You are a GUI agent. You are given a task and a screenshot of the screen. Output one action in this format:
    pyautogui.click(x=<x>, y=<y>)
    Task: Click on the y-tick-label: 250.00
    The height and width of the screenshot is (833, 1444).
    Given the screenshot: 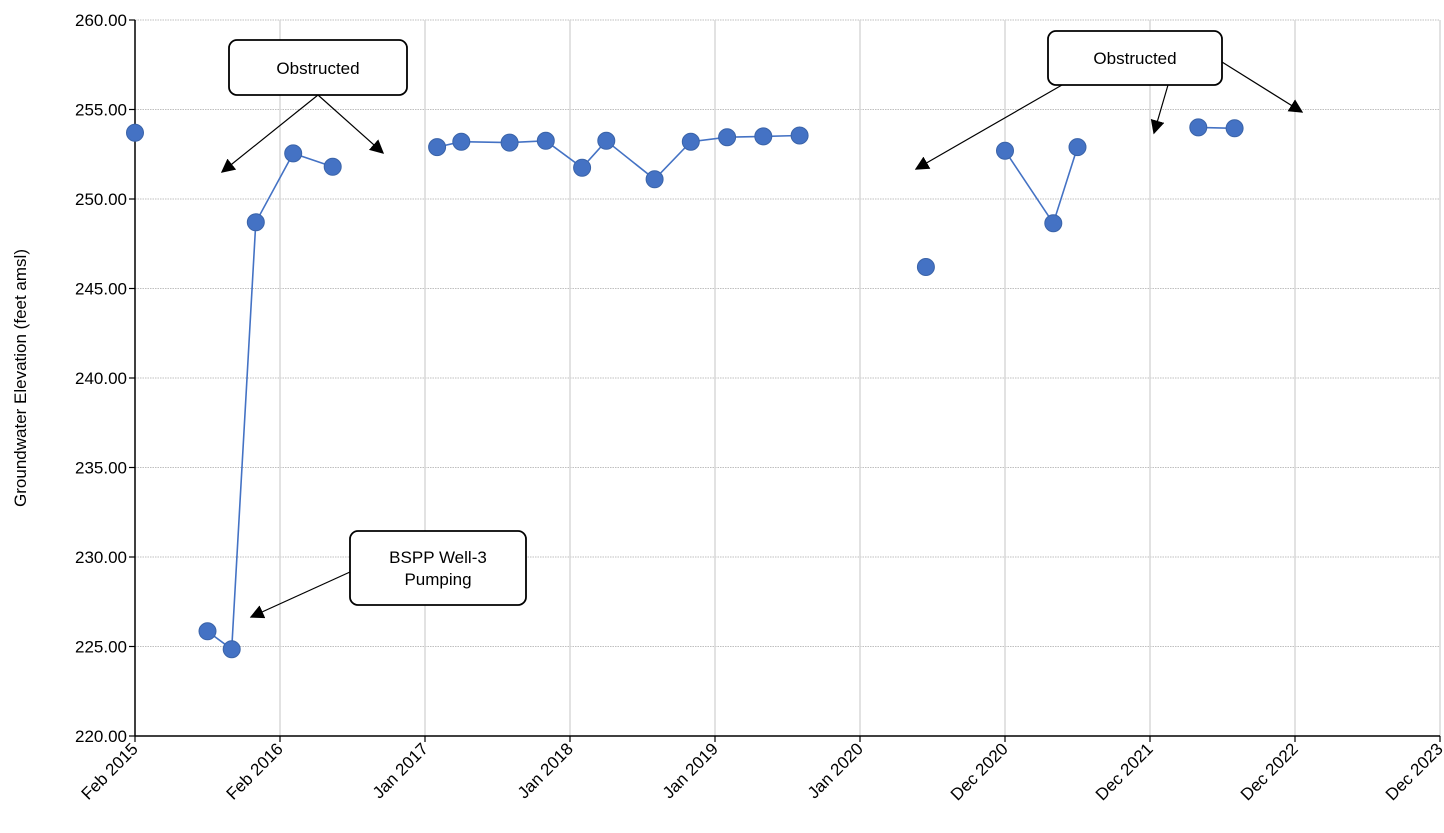 What is the action you would take?
    pyautogui.click(x=101, y=199)
    